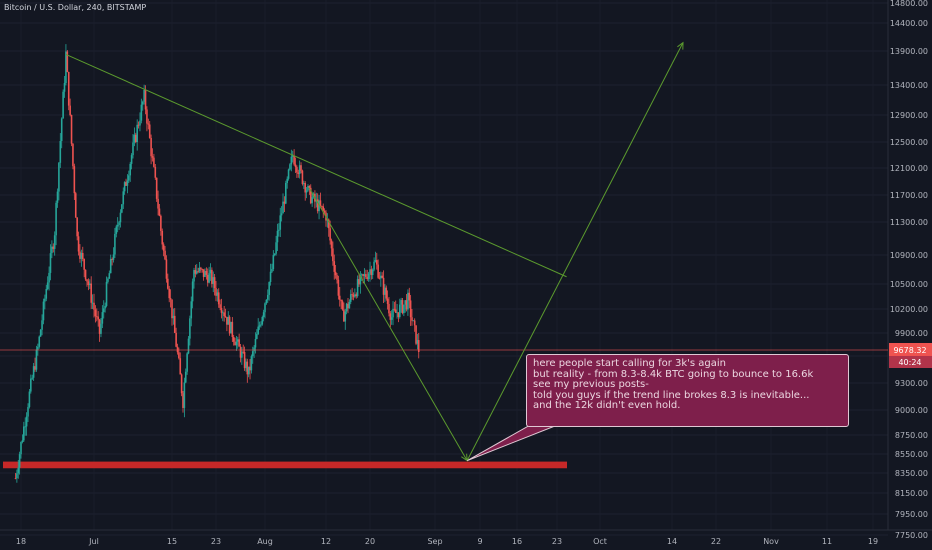  Describe the element at coordinates (909, 284) in the screenshot. I see `price-tick-label: 10500.00` at that location.